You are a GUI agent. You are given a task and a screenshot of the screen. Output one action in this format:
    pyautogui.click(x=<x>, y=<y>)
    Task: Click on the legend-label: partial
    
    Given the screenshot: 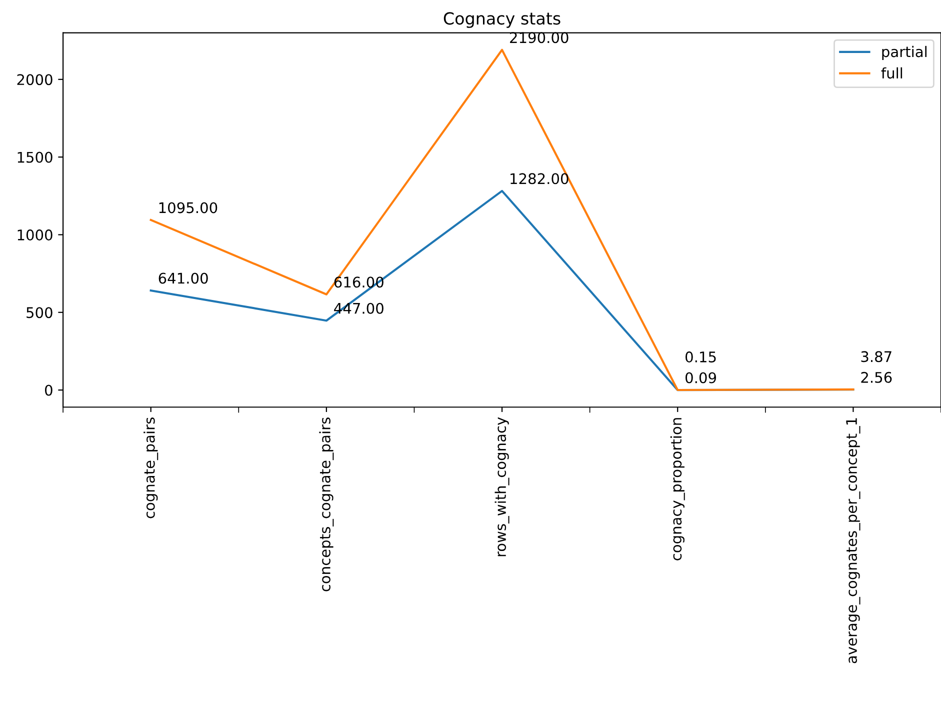 What is the action you would take?
    pyautogui.click(x=904, y=53)
    